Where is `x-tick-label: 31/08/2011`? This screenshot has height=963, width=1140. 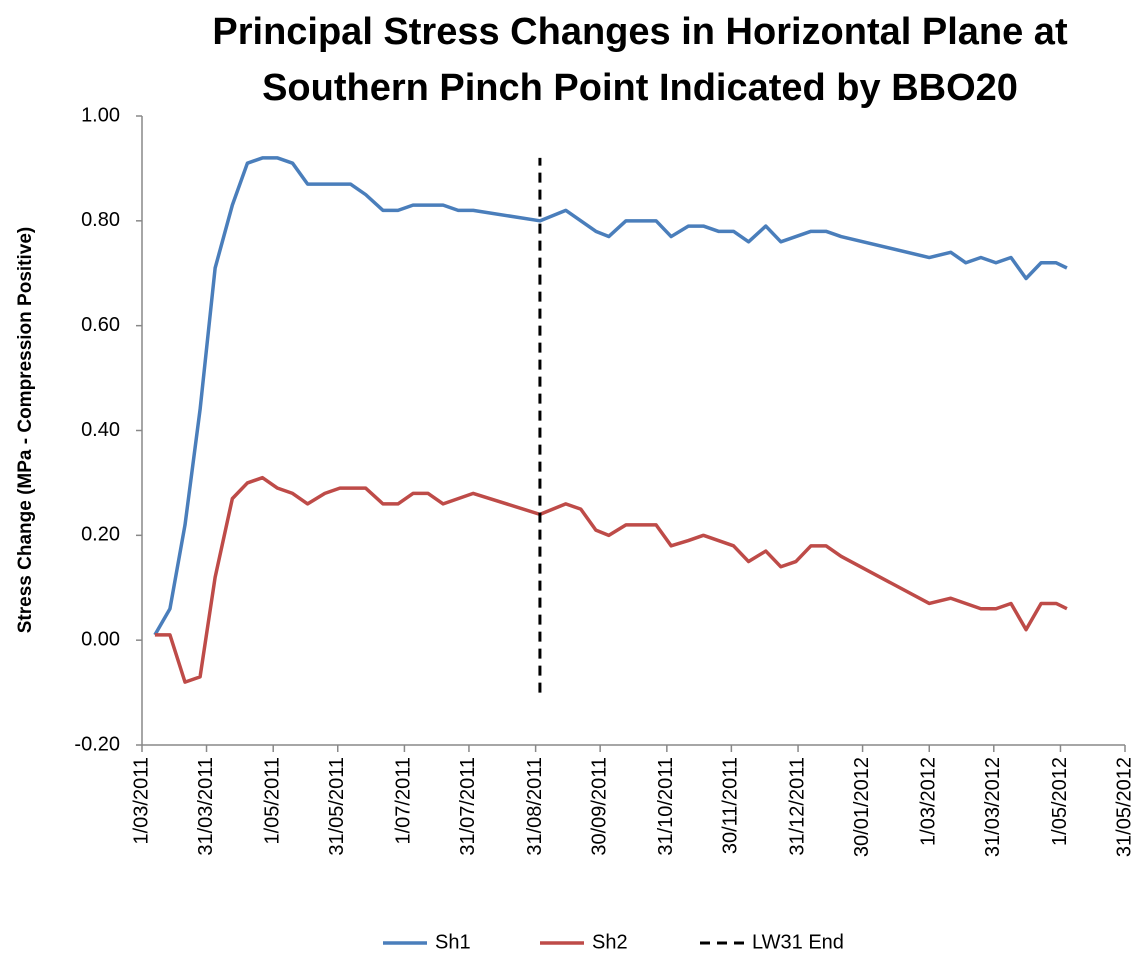
x-tick-label: 31/08/2011 is located at coordinates (535, 806).